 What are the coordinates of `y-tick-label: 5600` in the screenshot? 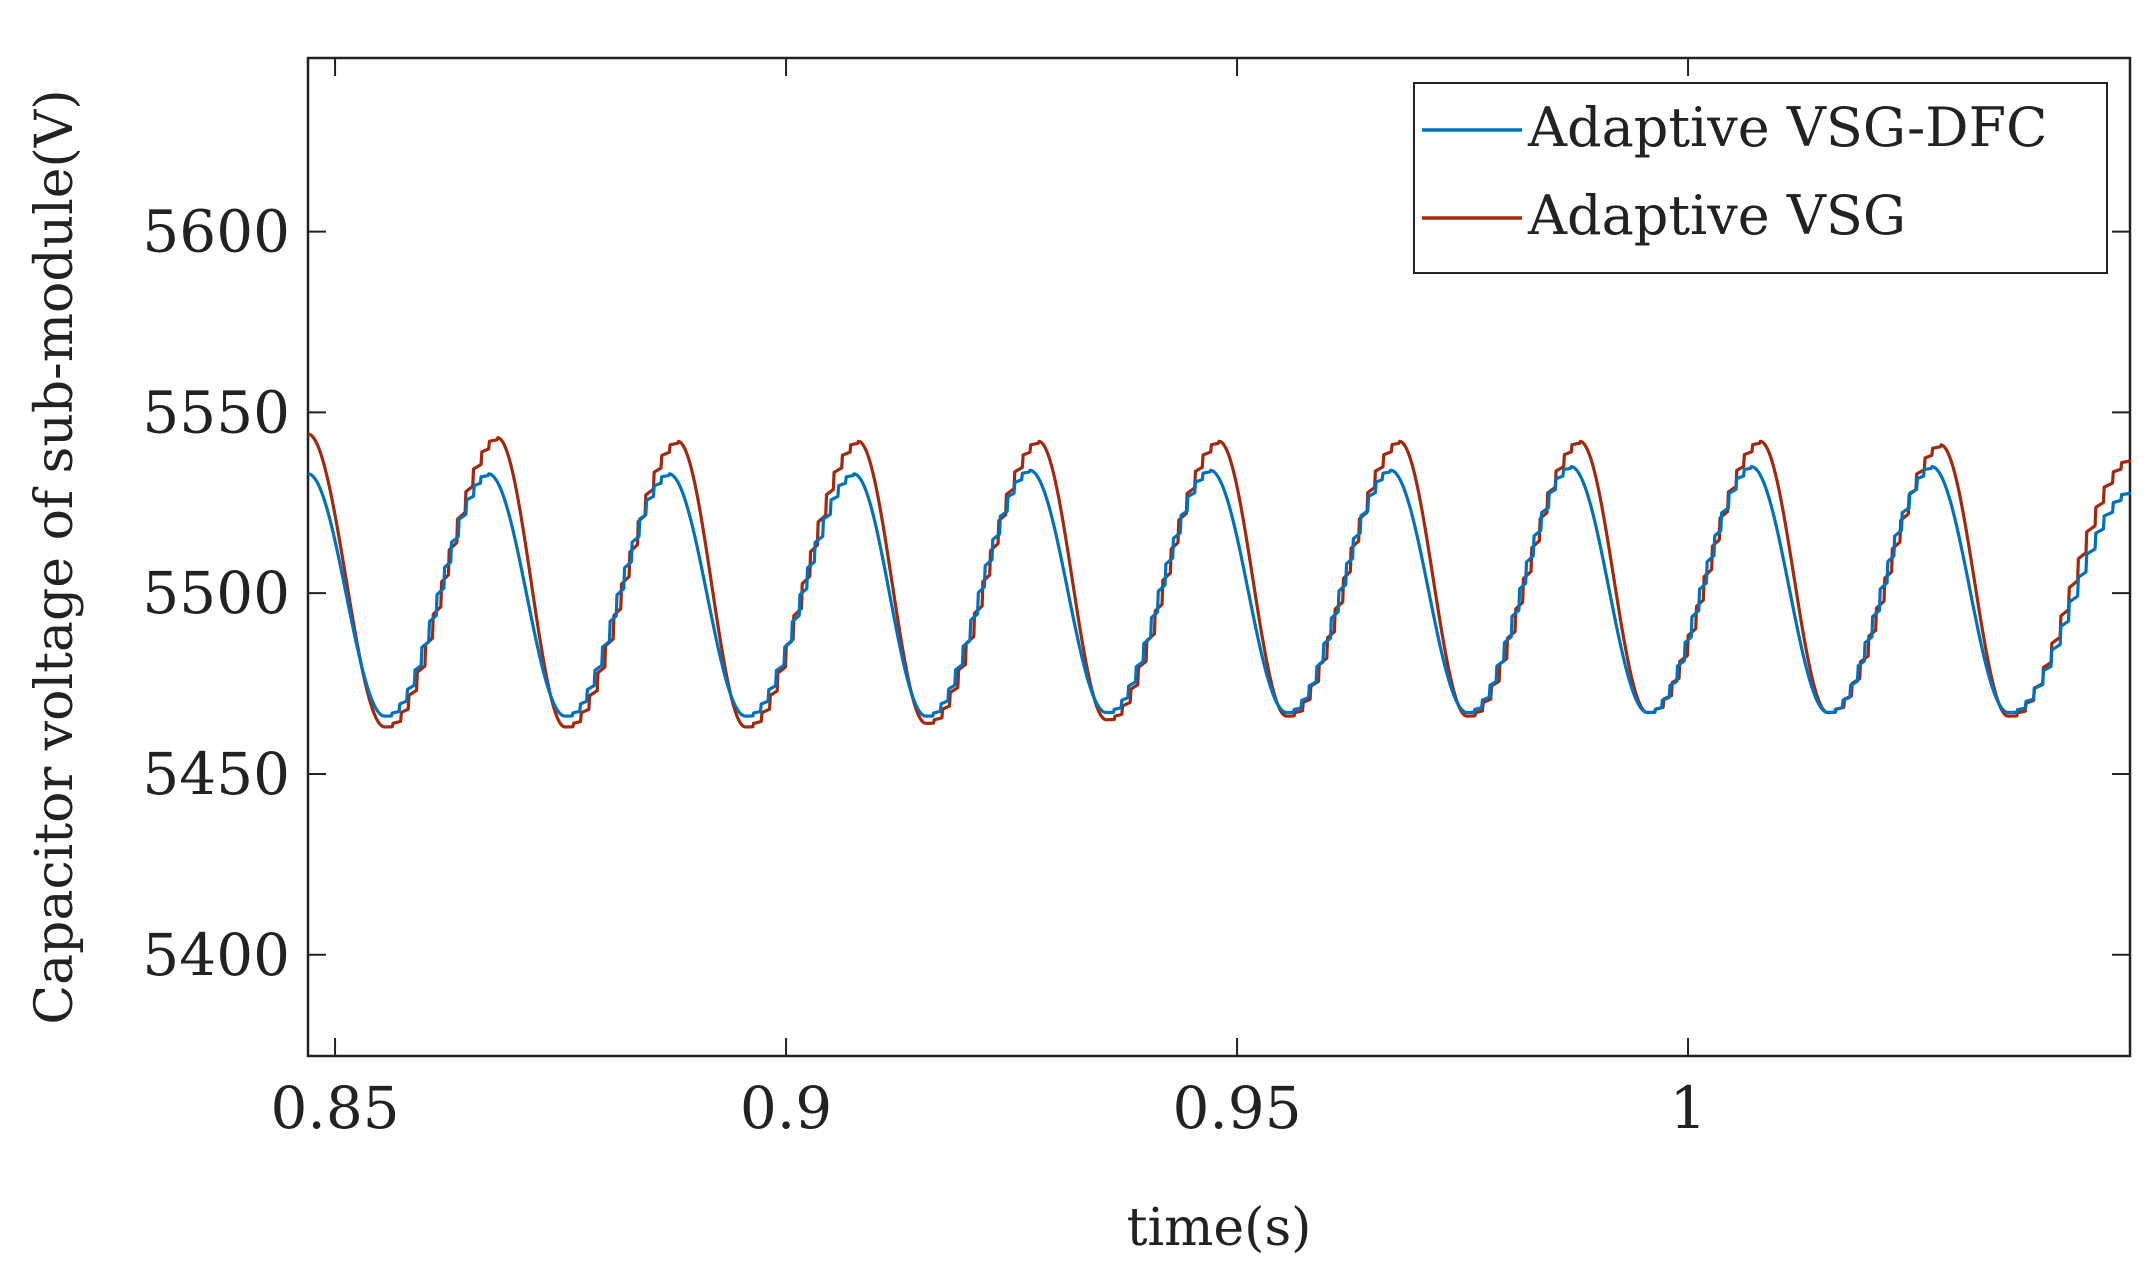 It's located at (216, 232).